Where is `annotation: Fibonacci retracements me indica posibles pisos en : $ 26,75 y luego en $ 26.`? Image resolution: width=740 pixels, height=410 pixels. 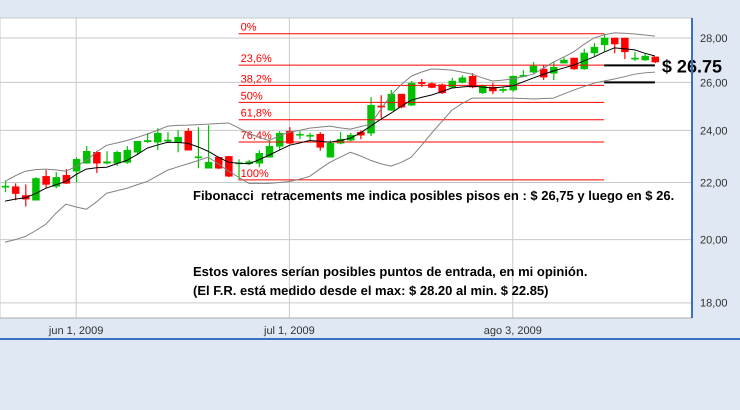 annotation: Fibonacci retracements me indica posibles pisos en : $ 26,75 y luego en $ 26. is located at coordinates (434, 196).